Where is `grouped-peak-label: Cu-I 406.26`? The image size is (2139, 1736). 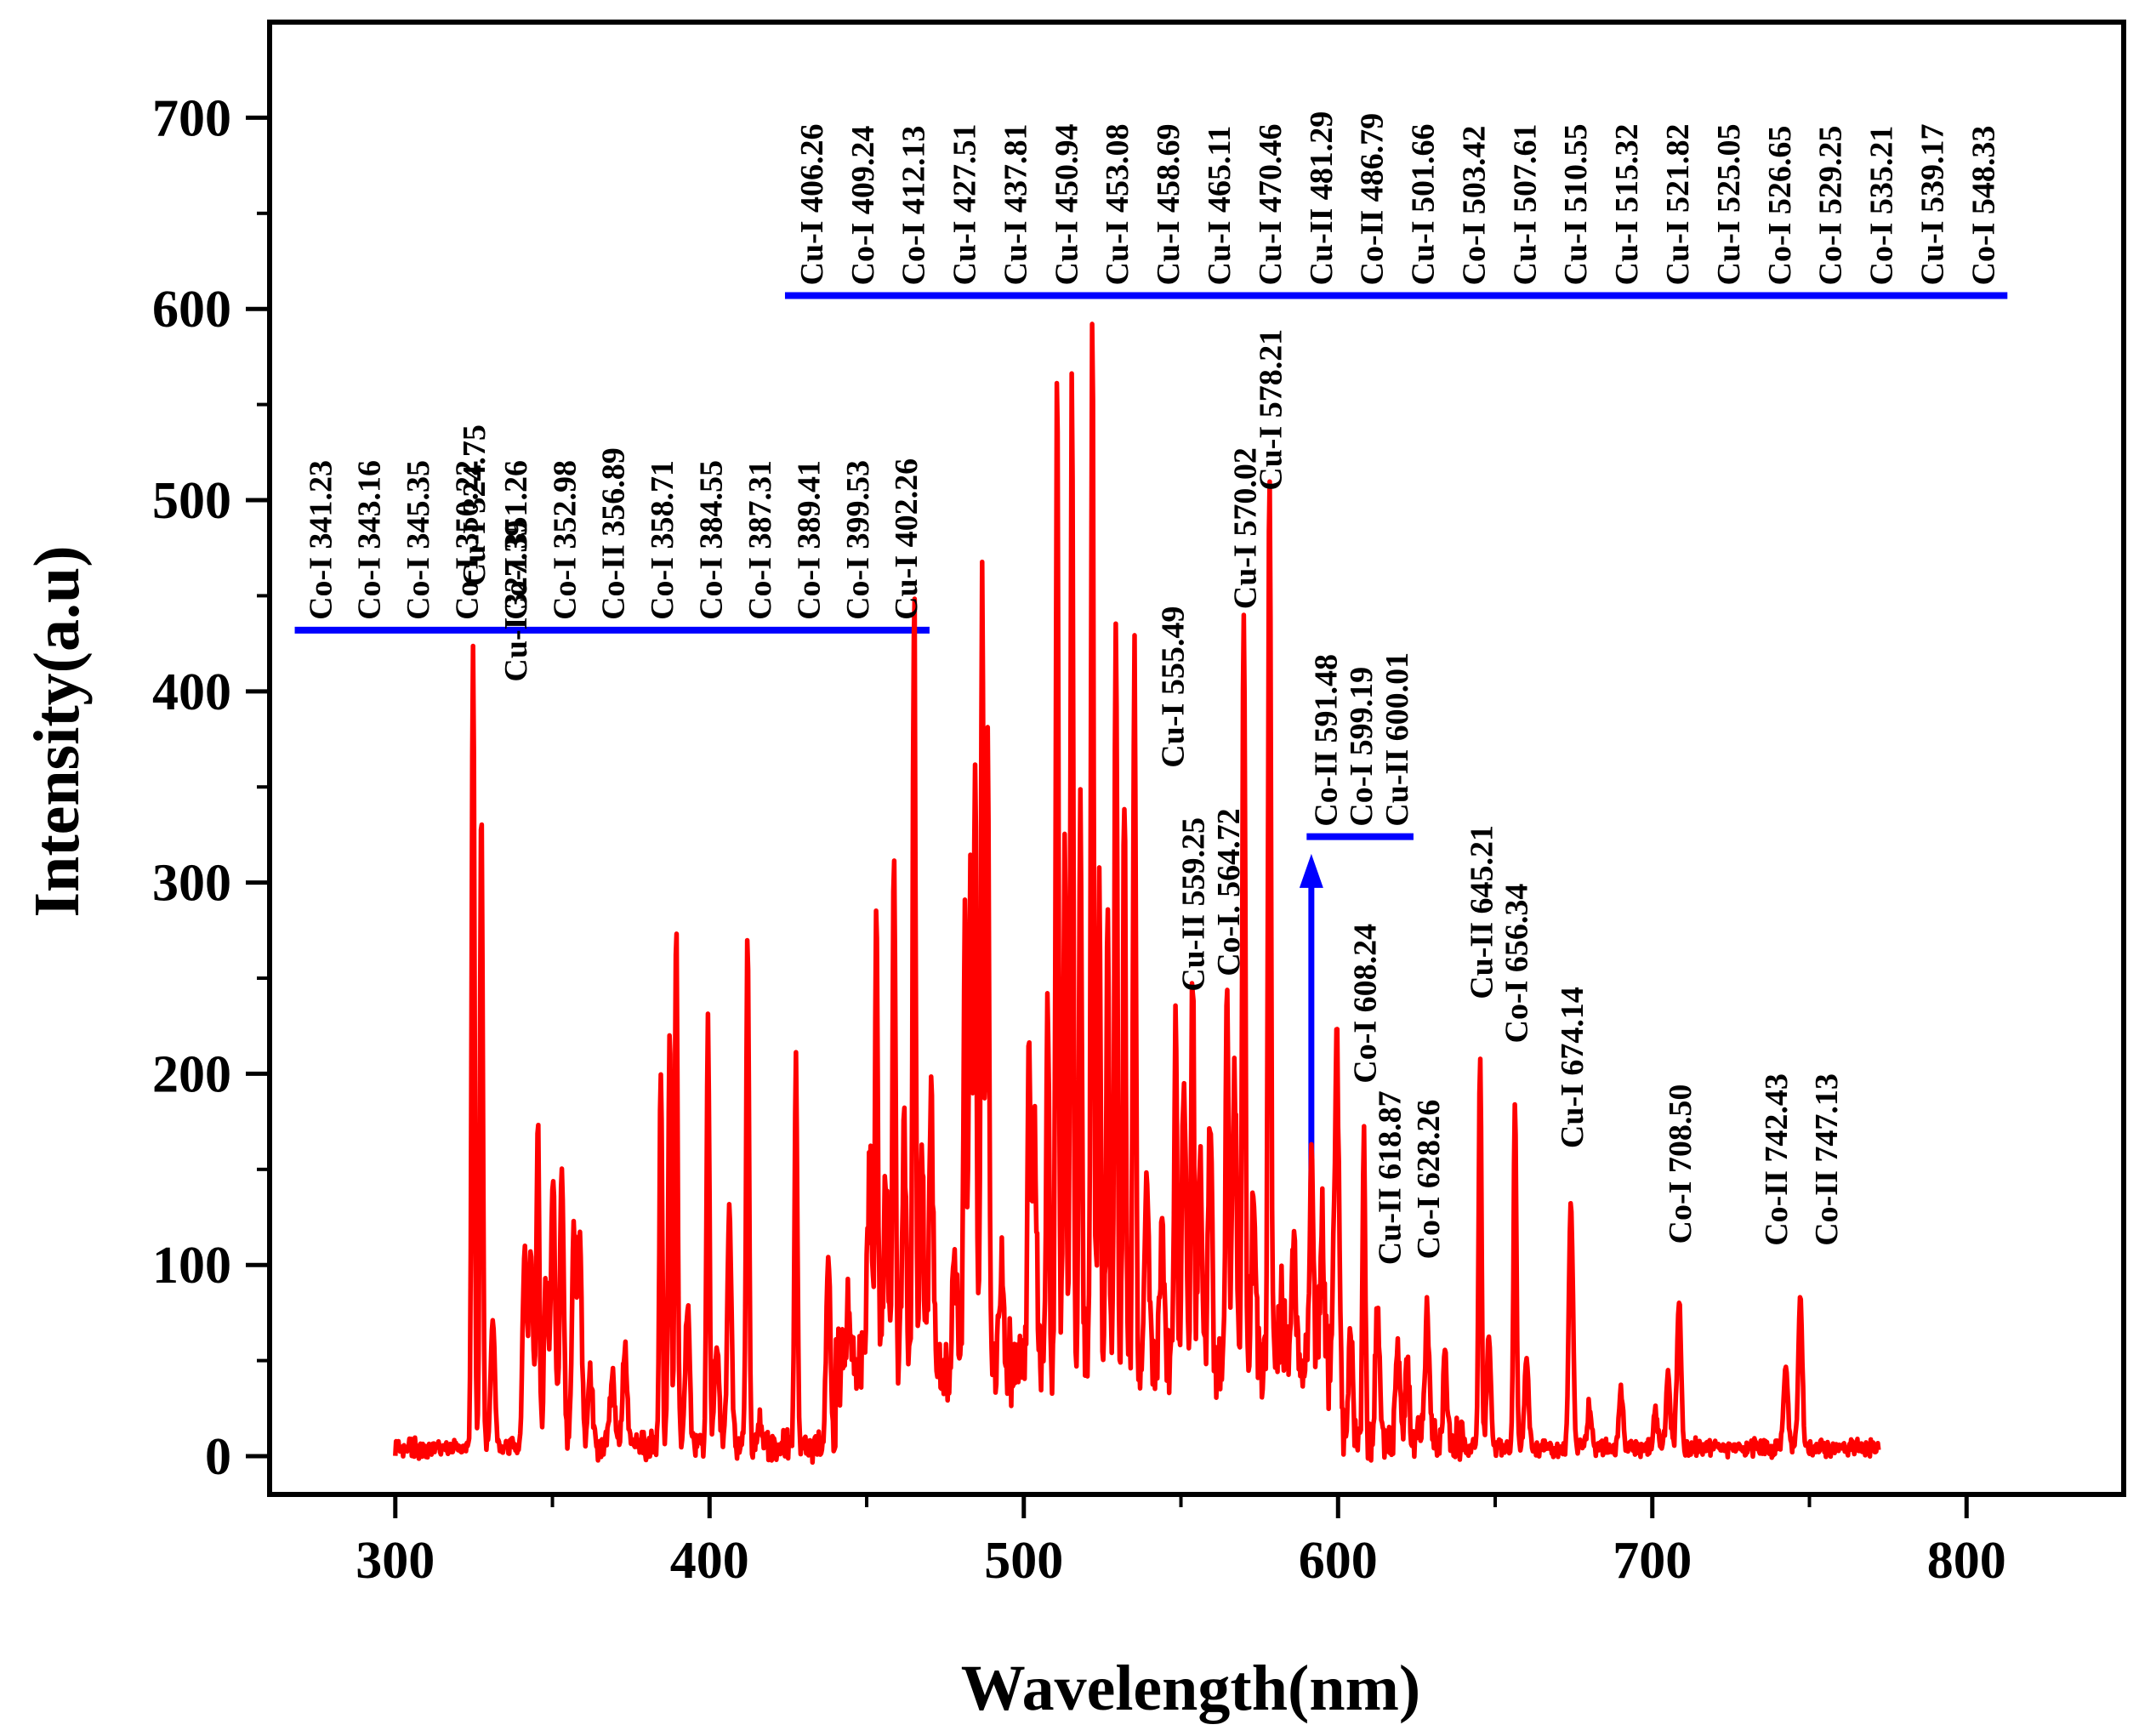
grouped-peak-label: Cu-I 406.26 is located at coordinates (812, 204).